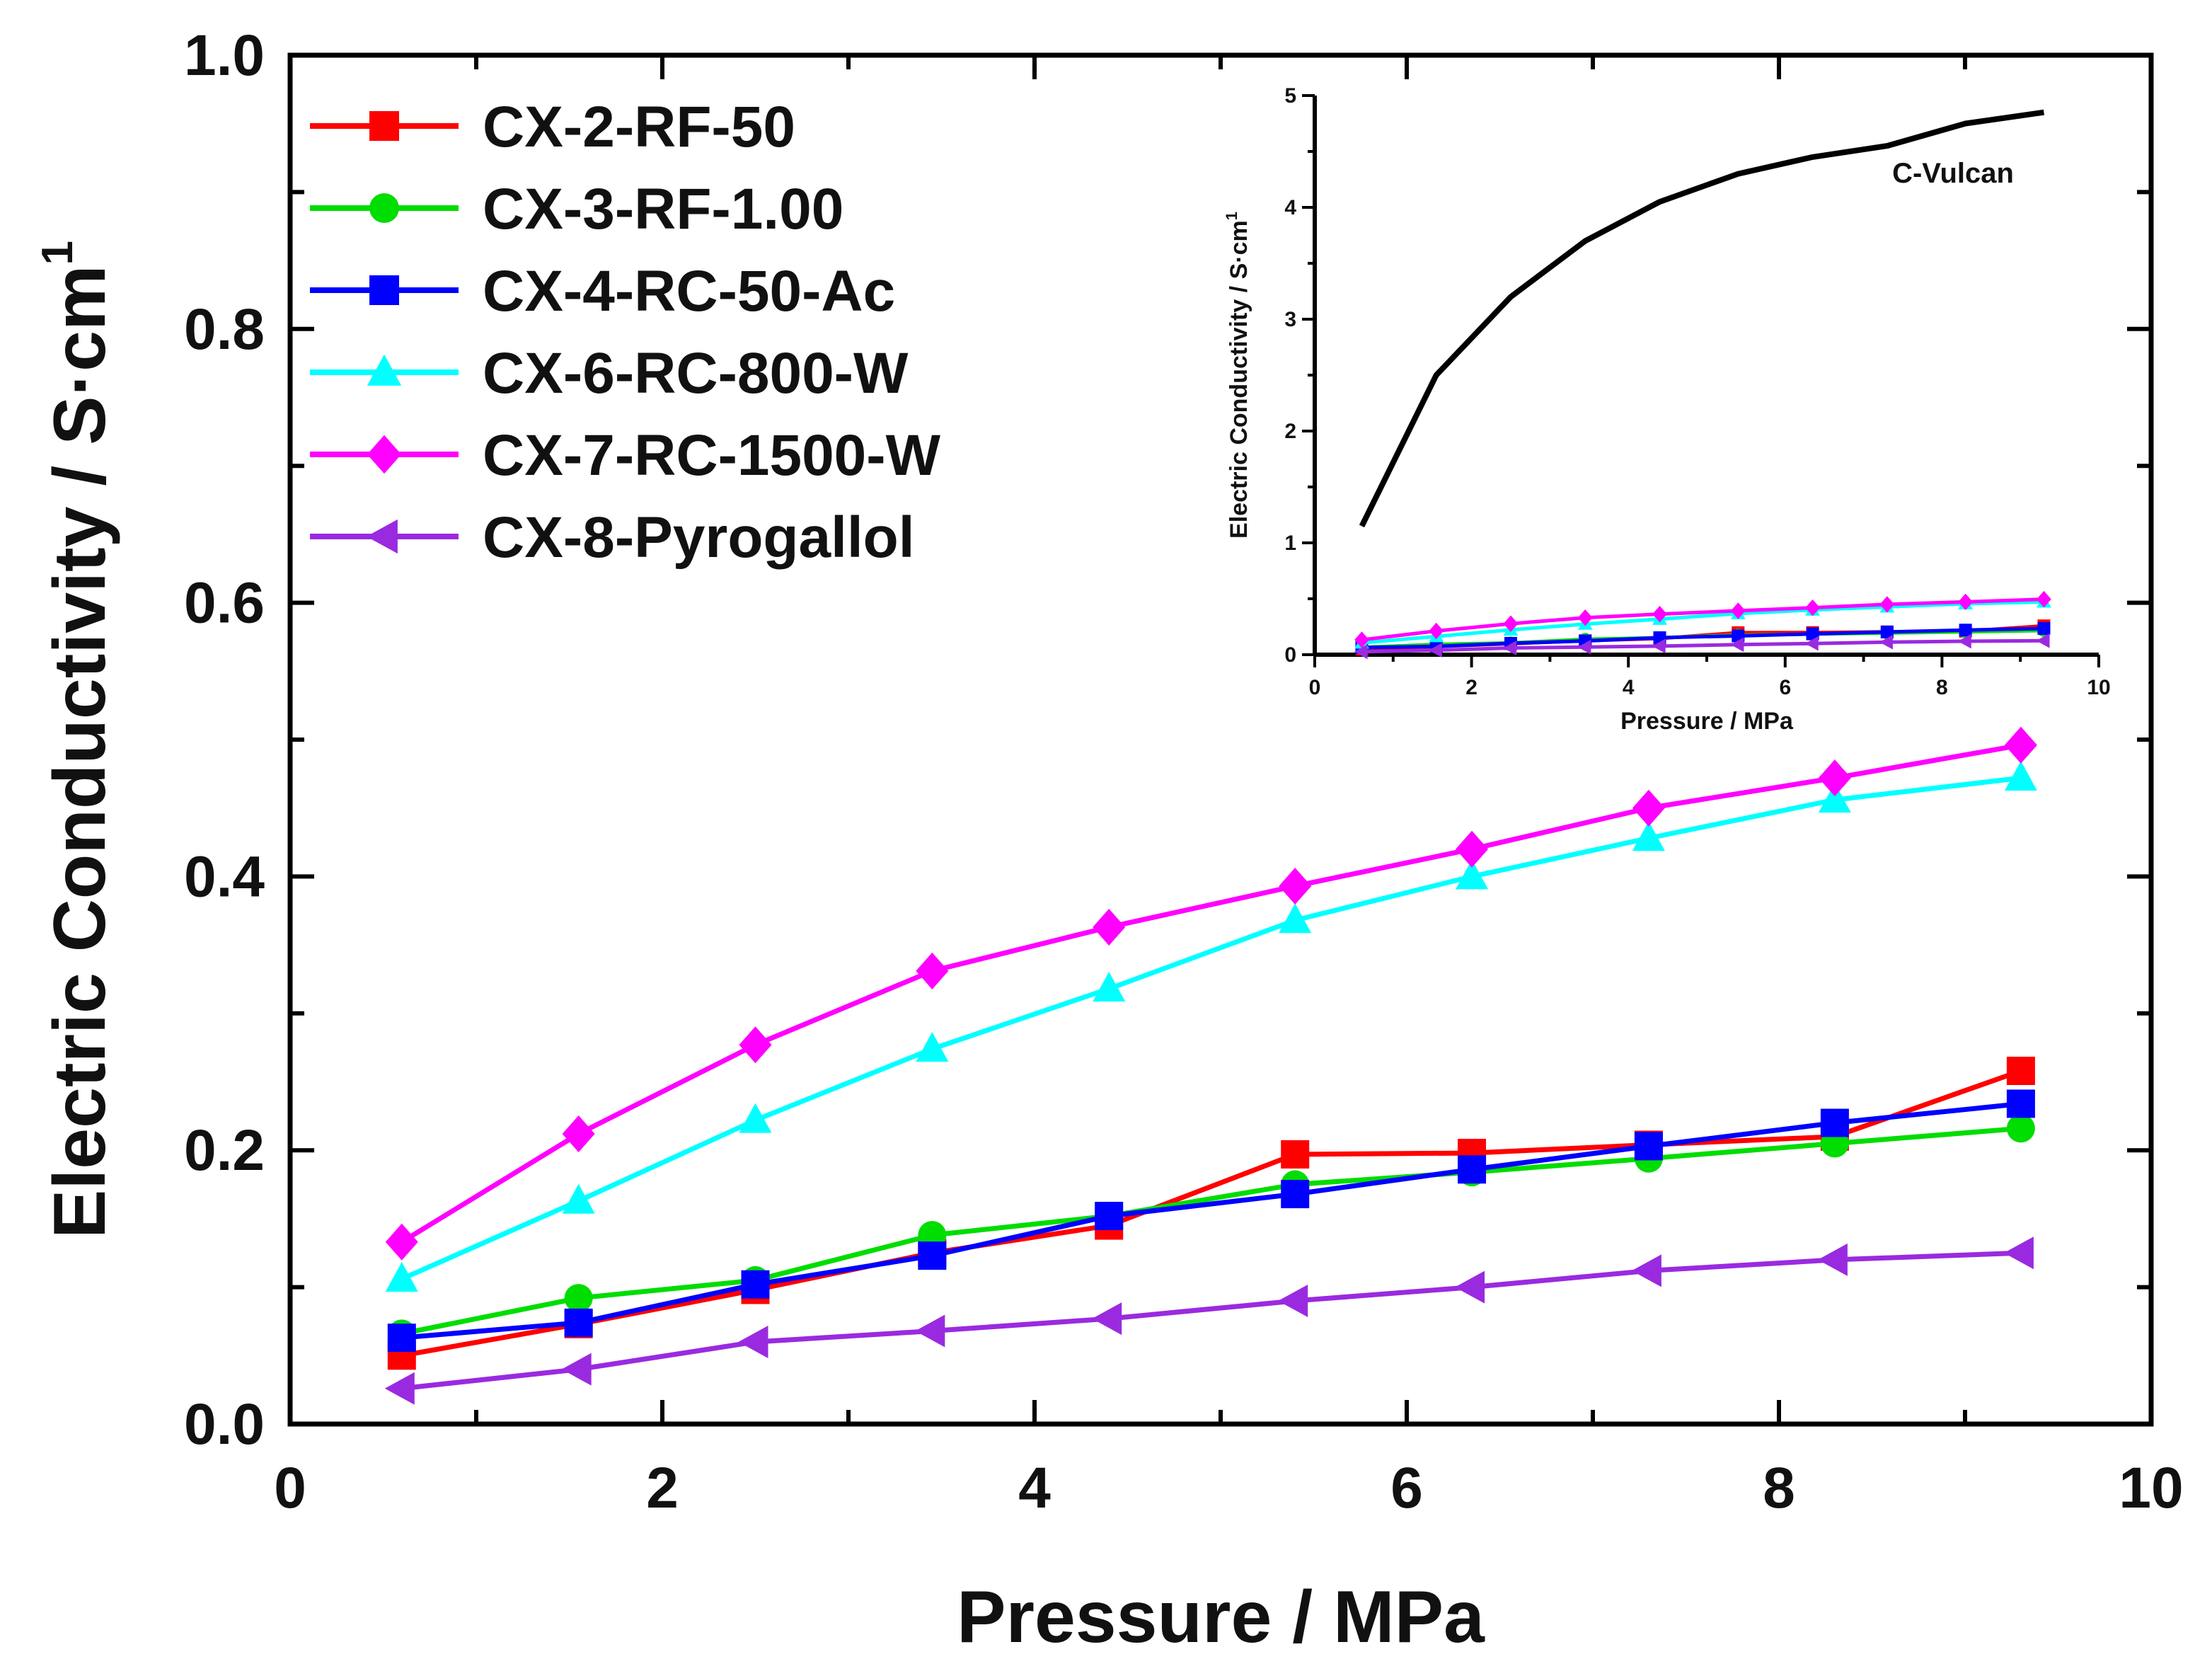 The height and width of the screenshot is (1676, 2212). What do you see at coordinates (1953, 173) in the screenshot?
I see `inset-annotation: C-Vulcan` at bounding box center [1953, 173].